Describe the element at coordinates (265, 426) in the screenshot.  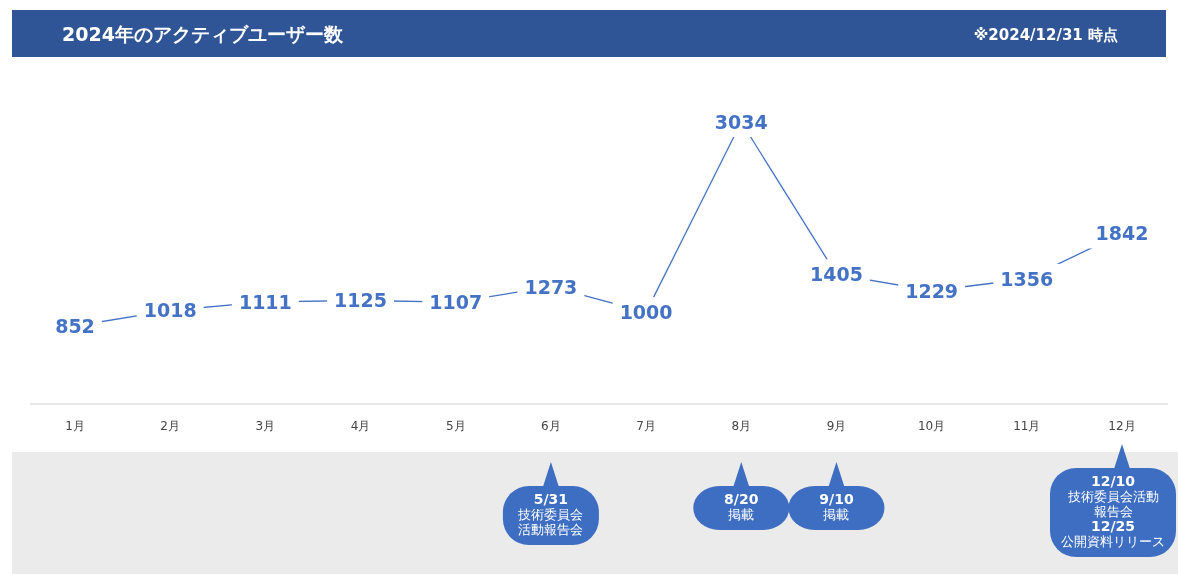
I see `x-tick-label: 3月` at that location.